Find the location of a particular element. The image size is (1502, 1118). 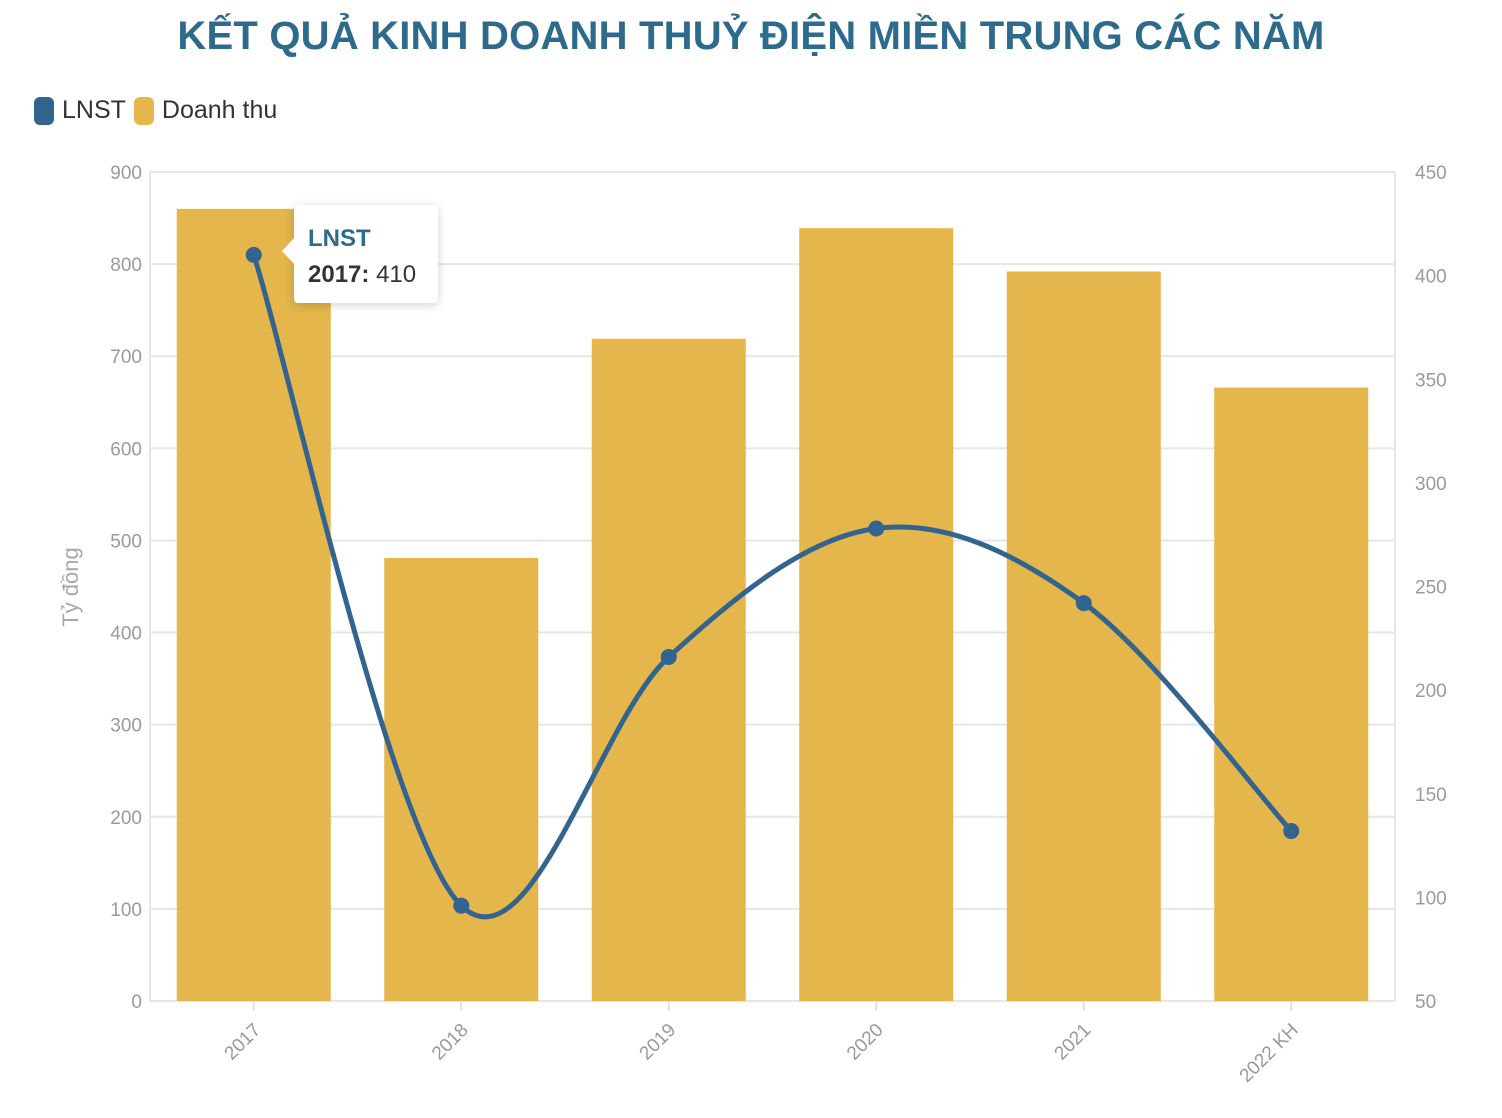

y2-tick-label: 450 is located at coordinates (1431, 173).